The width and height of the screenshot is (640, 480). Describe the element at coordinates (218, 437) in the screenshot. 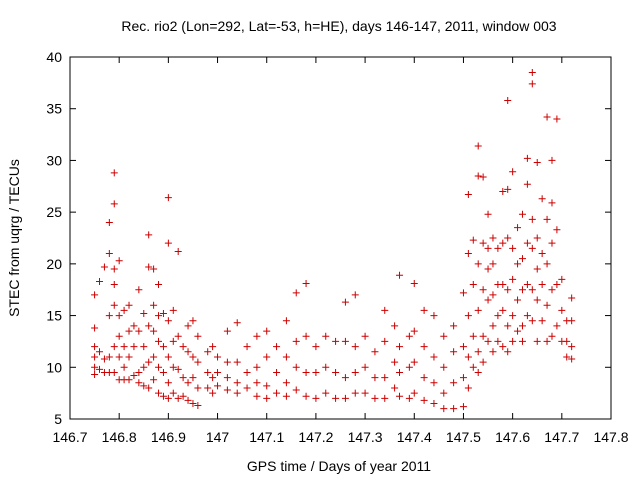

I see `x-tick-label: 147` at that location.